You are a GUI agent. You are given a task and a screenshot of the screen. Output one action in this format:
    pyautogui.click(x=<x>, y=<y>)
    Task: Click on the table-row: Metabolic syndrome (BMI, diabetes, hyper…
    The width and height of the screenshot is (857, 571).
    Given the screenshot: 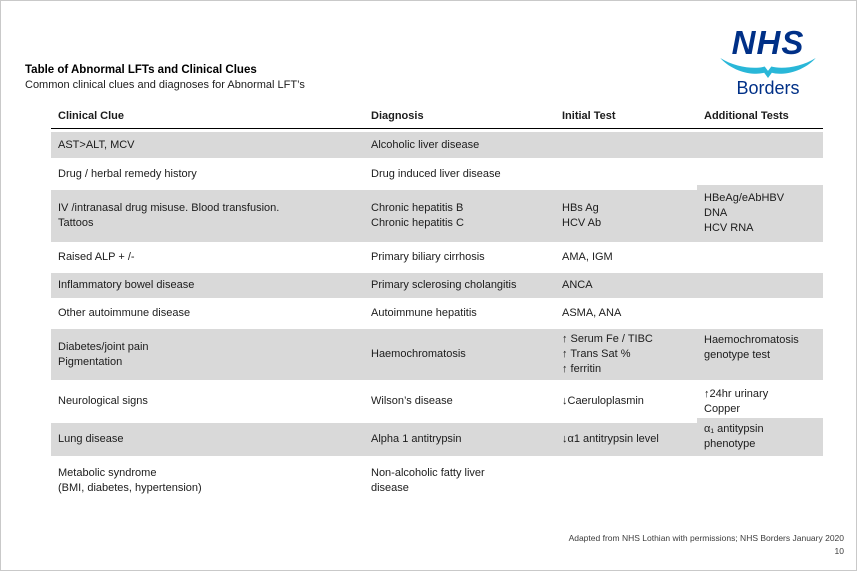 What is the action you would take?
    pyautogui.click(x=437, y=480)
    